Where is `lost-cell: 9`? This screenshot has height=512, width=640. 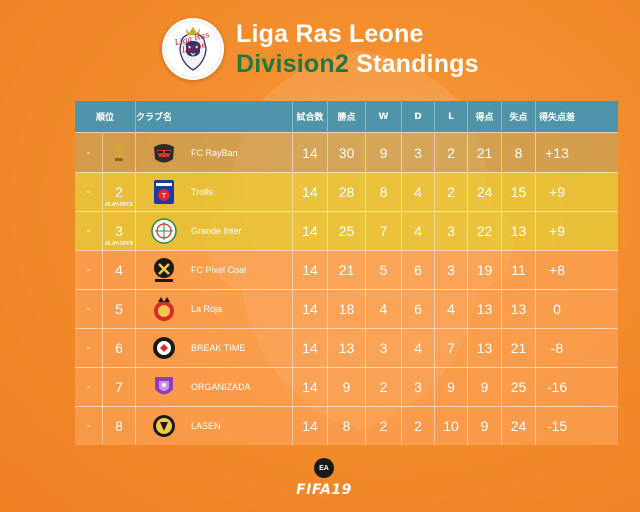
lost-cell: 9 is located at coordinates (451, 387).